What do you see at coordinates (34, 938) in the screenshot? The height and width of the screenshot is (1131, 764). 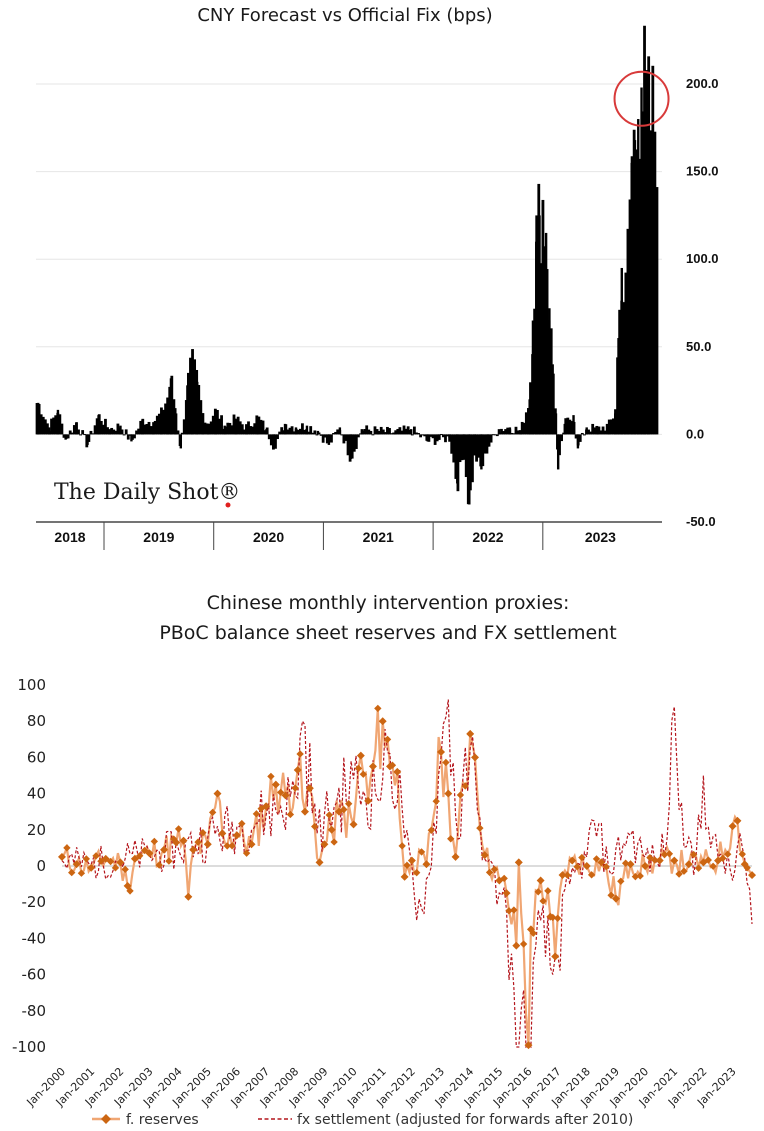 I see `y-tick-label: -40` at bounding box center [34, 938].